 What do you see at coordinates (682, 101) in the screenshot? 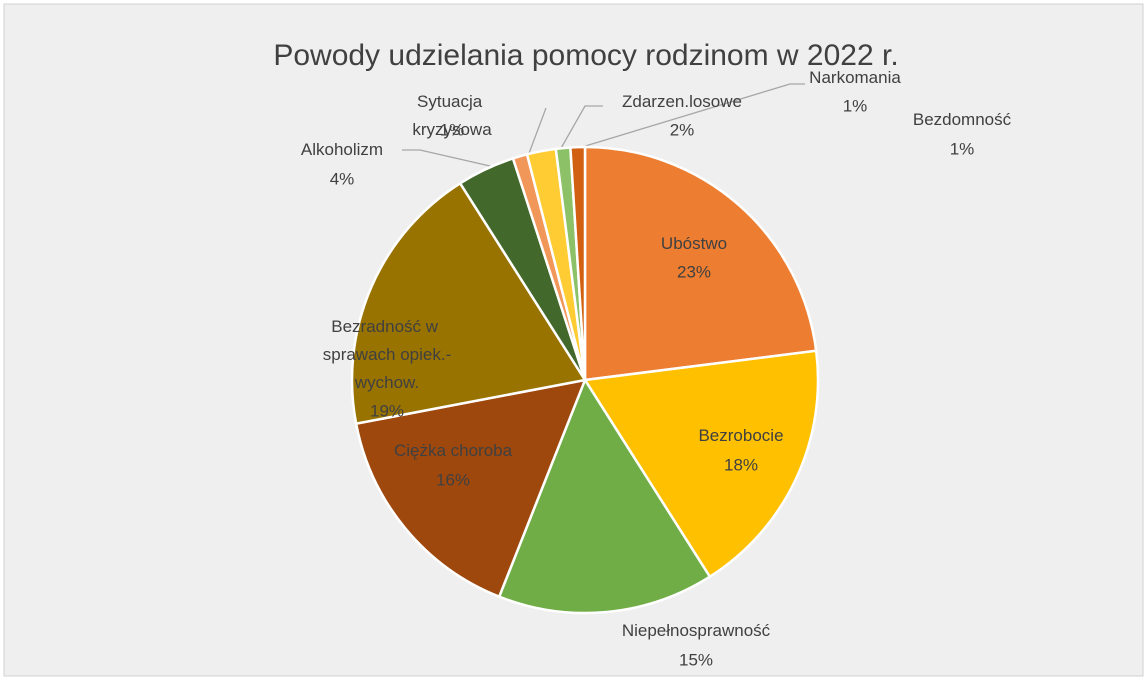
I see `slice-label: Zdarzen.losowe` at bounding box center [682, 101].